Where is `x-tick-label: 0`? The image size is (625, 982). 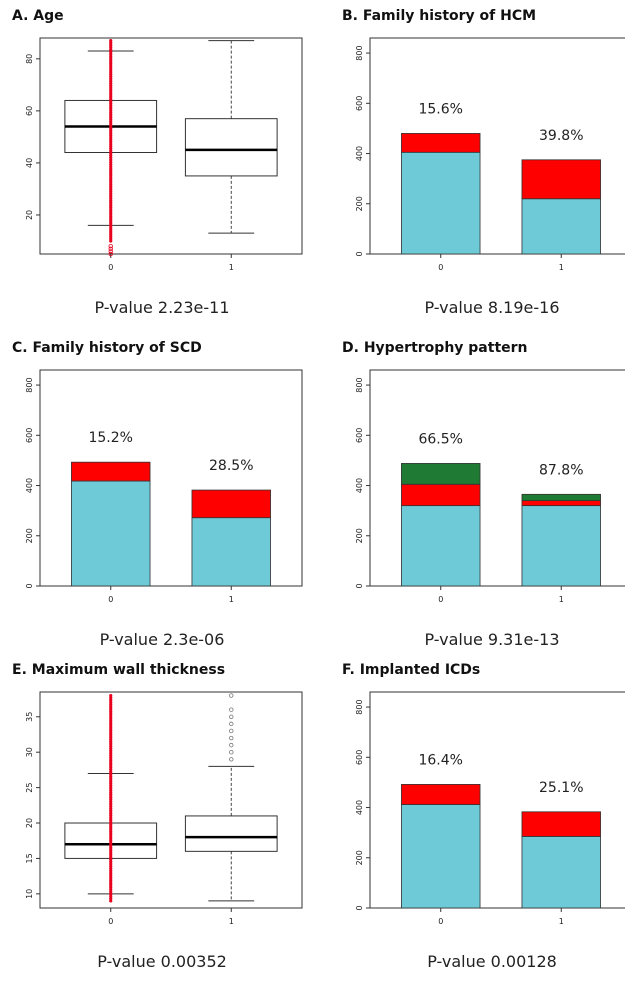 x-tick-label: 0 is located at coordinates (110, 921).